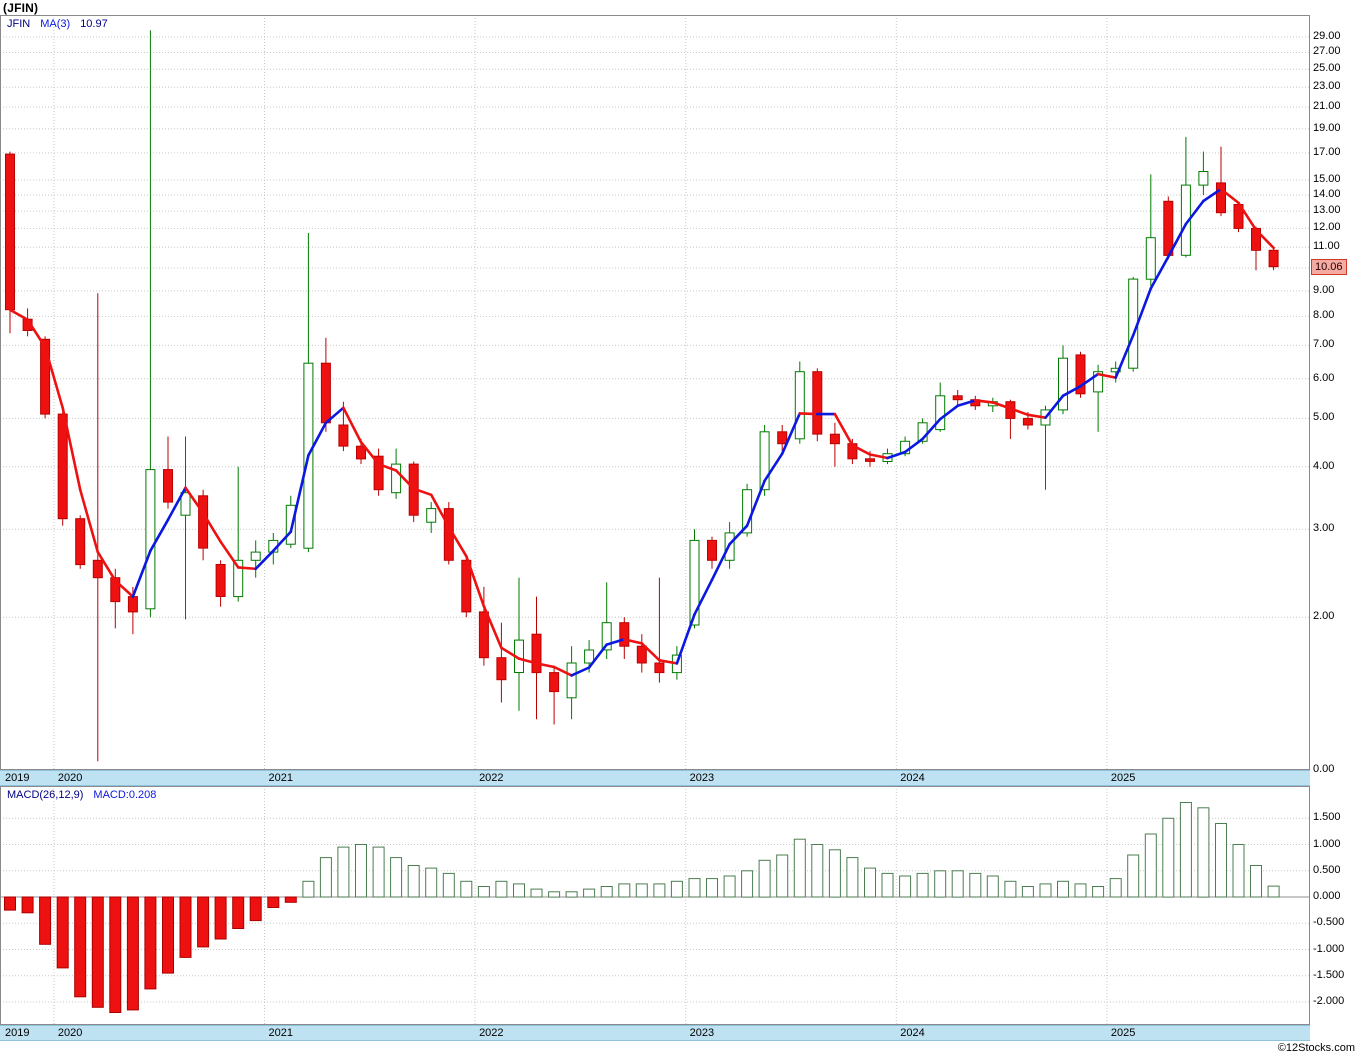 The height and width of the screenshot is (1056, 1360). What do you see at coordinates (19, 24) in the screenshot?
I see `legend-symbol: JFIN` at bounding box center [19, 24].